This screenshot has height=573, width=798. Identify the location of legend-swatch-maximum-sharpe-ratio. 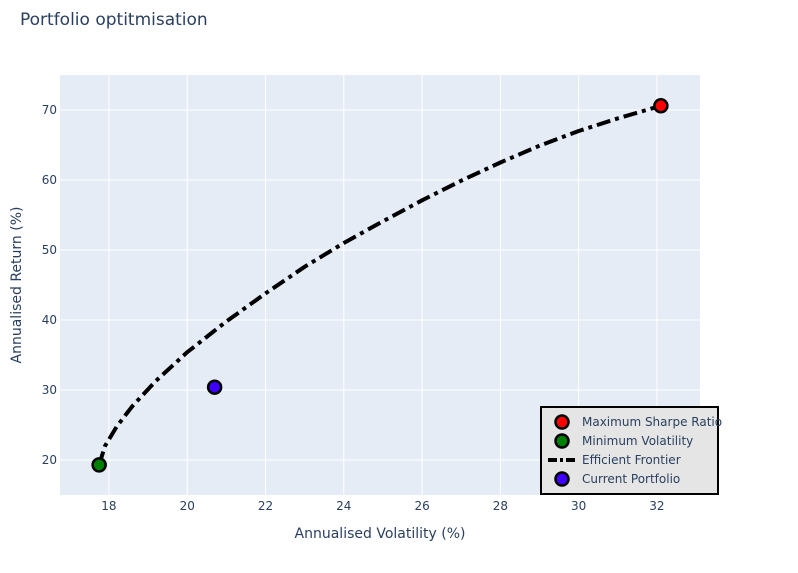
(562, 422).